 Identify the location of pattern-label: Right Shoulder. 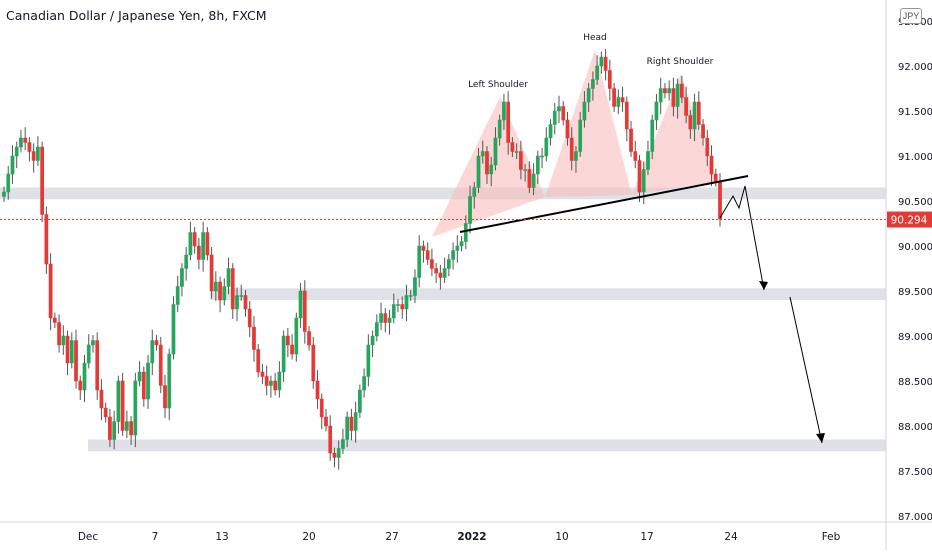
(680, 62).